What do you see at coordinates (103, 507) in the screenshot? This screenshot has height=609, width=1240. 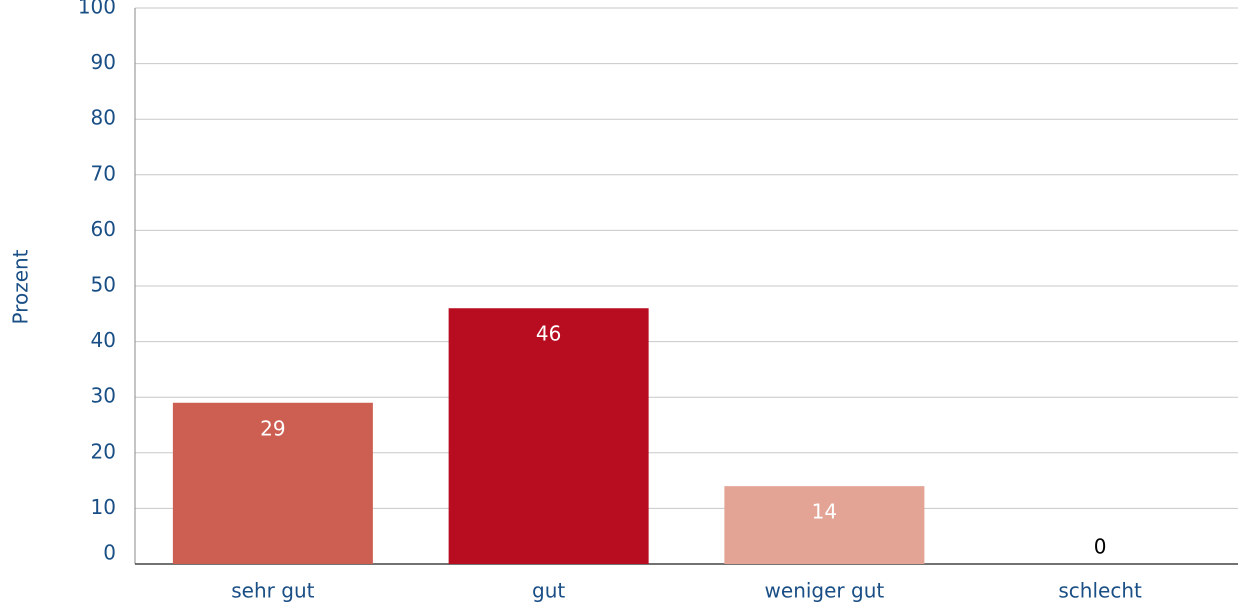 I see `y-tick-label: 10` at bounding box center [103, 507].